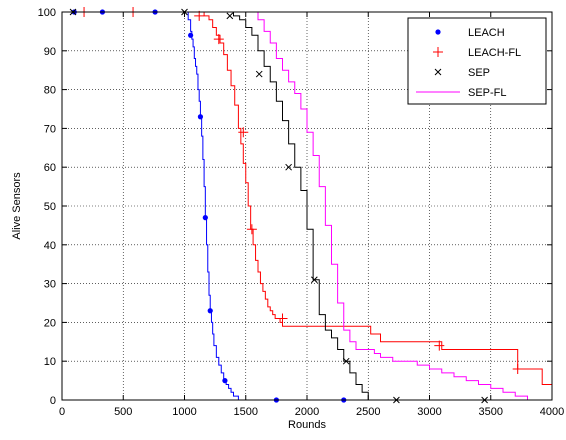  What do you see at coordinates (47, 13) in the screenshot?
I see `y-tick-label: 100` at bounding box center [47, 13].